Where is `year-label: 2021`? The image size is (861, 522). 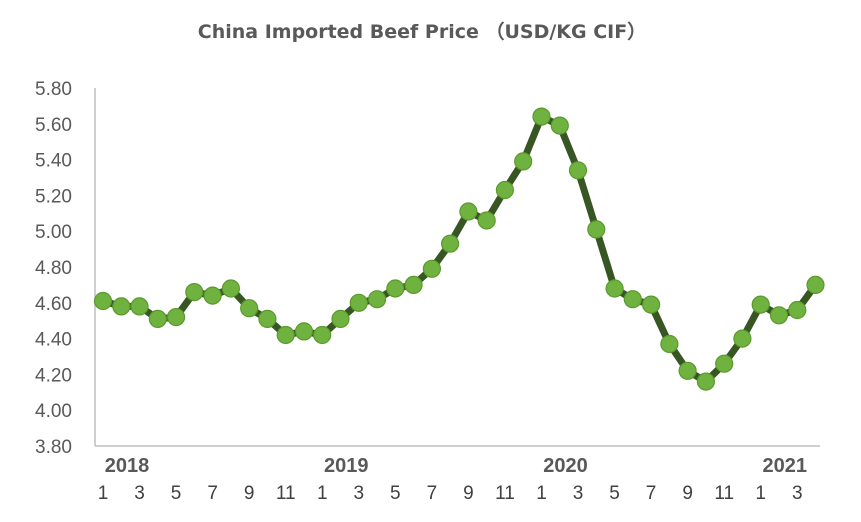 year-label: 2021 is located at coordinates (784, 466).